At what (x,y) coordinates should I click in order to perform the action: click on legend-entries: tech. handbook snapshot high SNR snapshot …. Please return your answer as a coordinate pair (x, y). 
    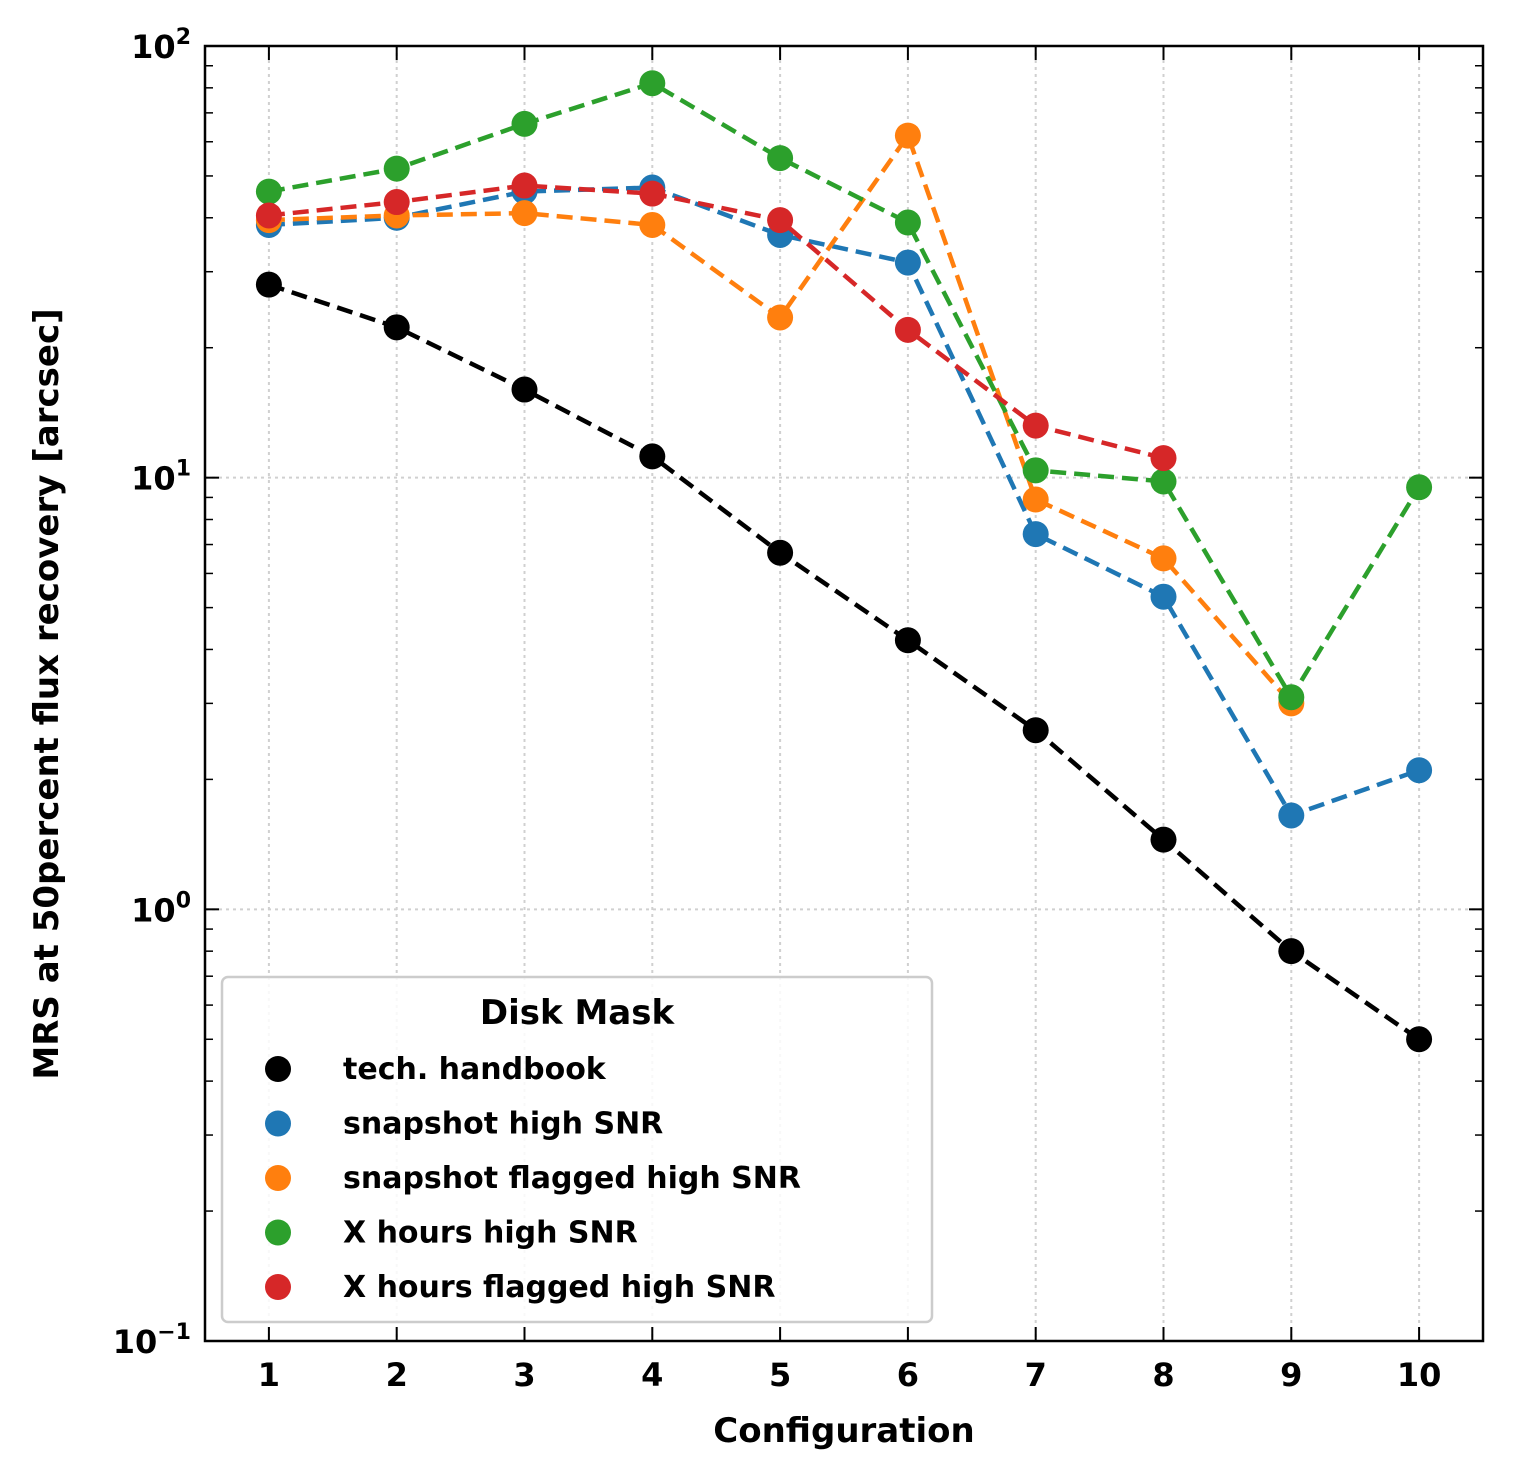
    Looking at the image, I should click on (533, 1178).